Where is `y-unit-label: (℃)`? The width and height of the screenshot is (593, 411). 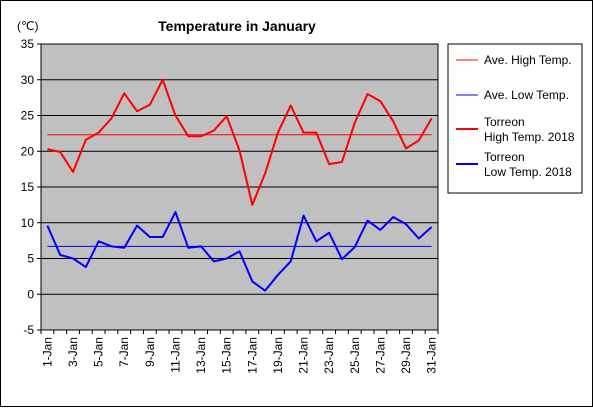
y-unit-label: (℃) is located at coordinates (27, 26).